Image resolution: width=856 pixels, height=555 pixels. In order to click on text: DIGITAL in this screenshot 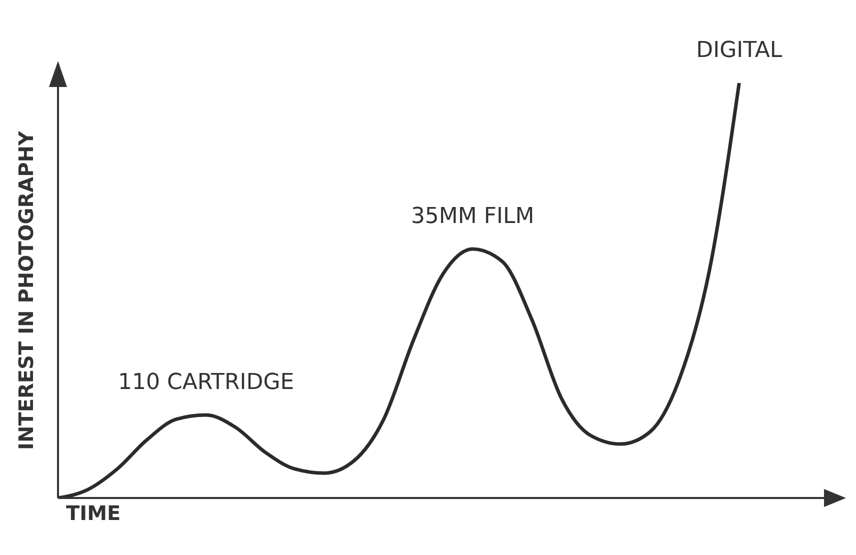, I will do `click(739, 50)`.